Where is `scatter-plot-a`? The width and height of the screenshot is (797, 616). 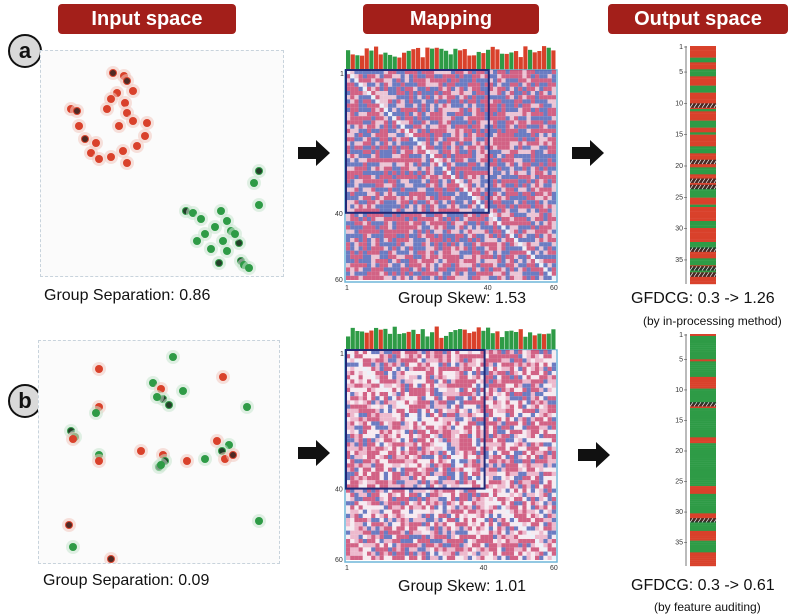
scatter-plot-a is located at coordinates (162, 163).